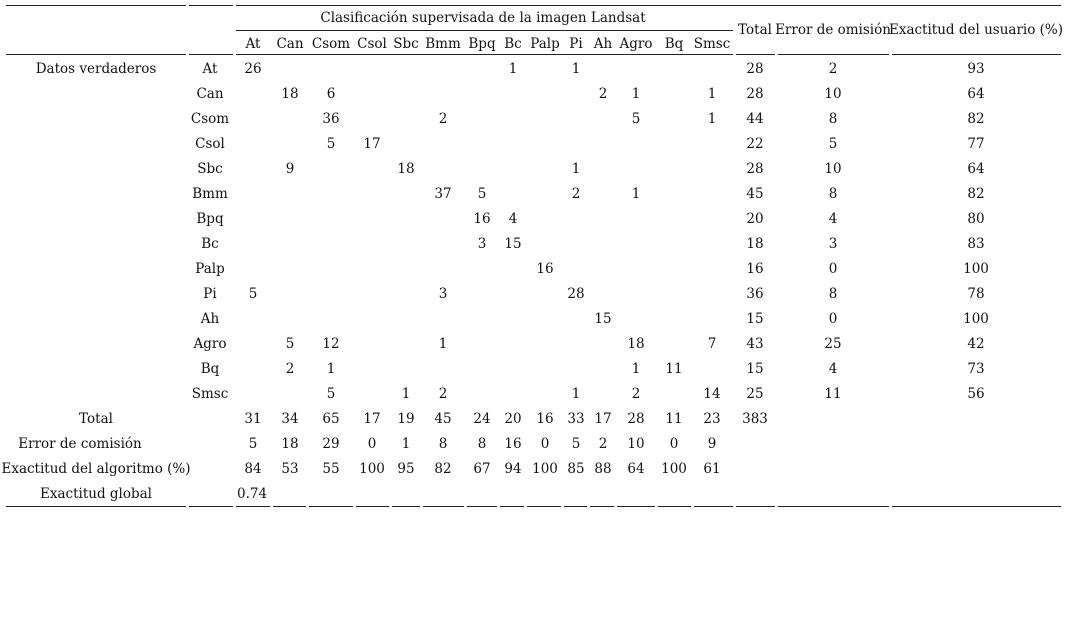  Describe the element at coordinates (755, 369) in the screenshot. I see `row-total: 15` at that location.